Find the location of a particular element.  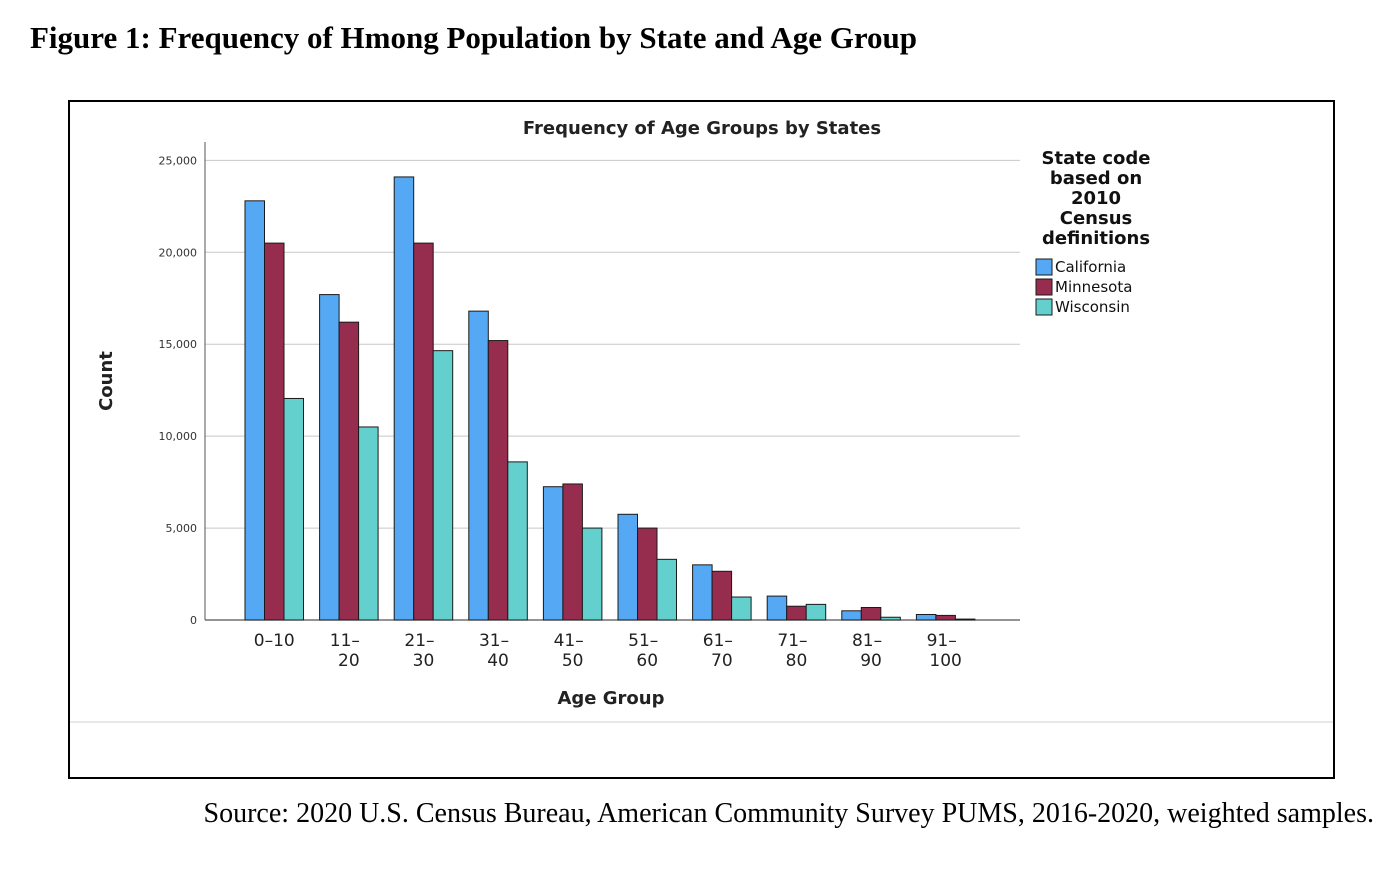

x-tick-label: 100 is located at coordinates (945, 661).